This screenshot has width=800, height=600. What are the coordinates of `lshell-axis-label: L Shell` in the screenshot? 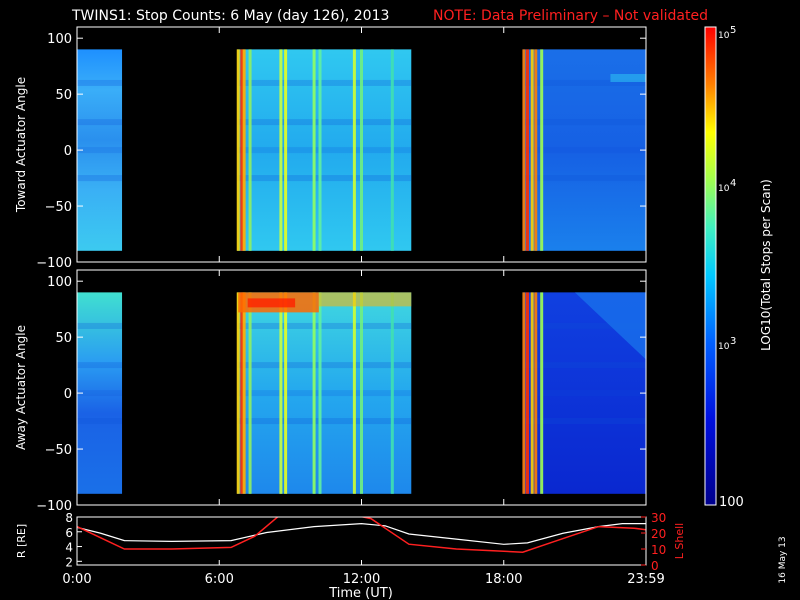 It's located at (679, 541).